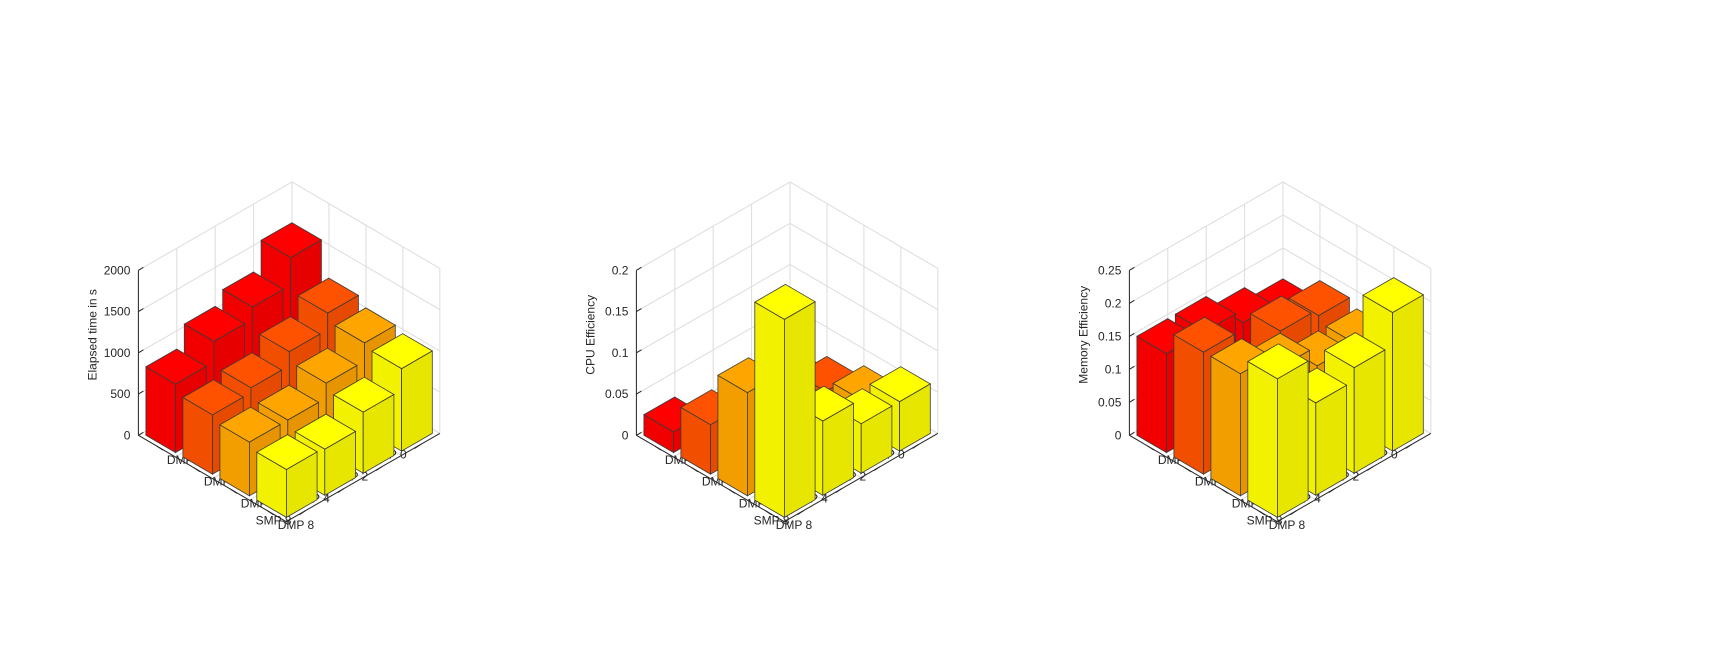 The height and width of the screenshot is (649, 1715). Describe the element at coordinates (1110, 270) in the screenshot. I see `z-tick-label: 0.25` at that location.